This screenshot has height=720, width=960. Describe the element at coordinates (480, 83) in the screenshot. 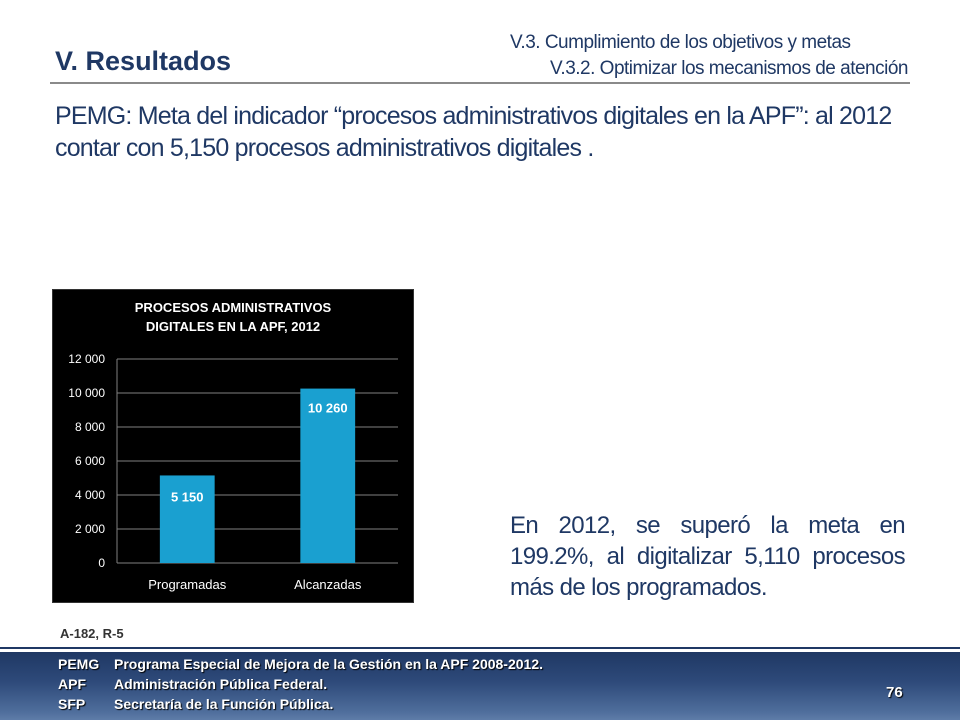

I see `title-divider` at that location.